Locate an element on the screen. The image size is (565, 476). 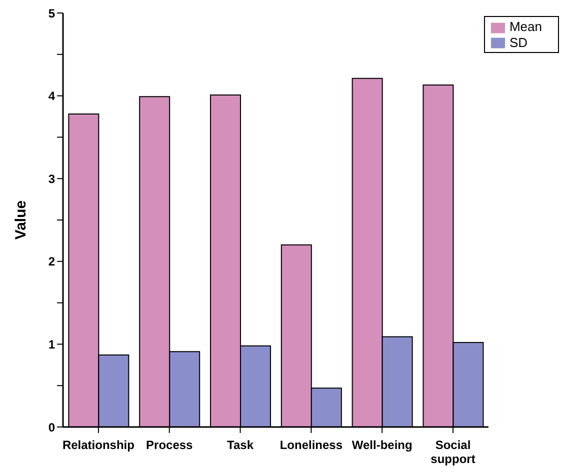
y-tick-label: 0 is located at coordinates (52, 427).